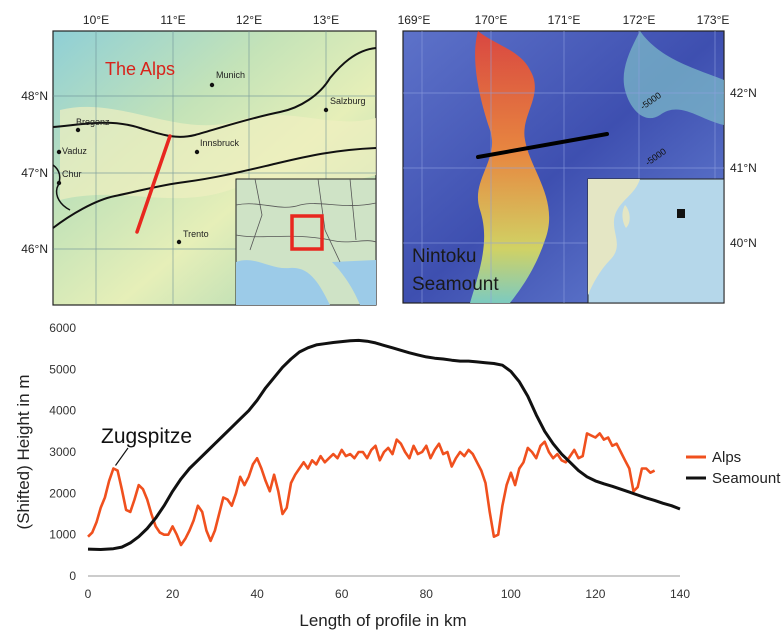  What do you see at coordinates (62, 535) in the screenshot?
I see `y-tick-label: 1000` at bounding box center [62, 535].